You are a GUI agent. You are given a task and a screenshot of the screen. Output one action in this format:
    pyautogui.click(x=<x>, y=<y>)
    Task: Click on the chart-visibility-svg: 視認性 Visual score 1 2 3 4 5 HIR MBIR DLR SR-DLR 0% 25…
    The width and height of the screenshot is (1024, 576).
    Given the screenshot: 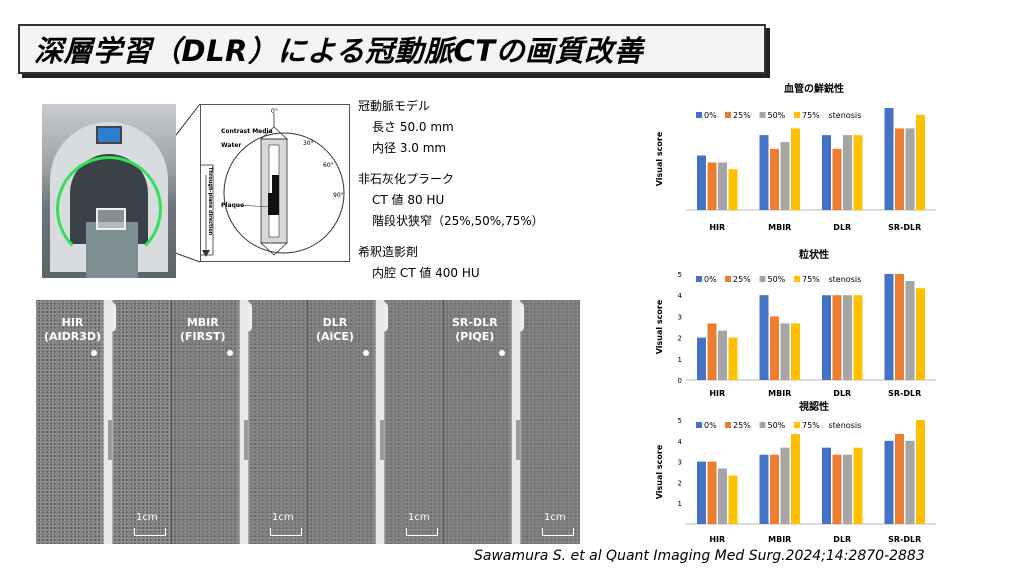 What is the action you would take?
    pyautogui.click(x=795, y=472)
    